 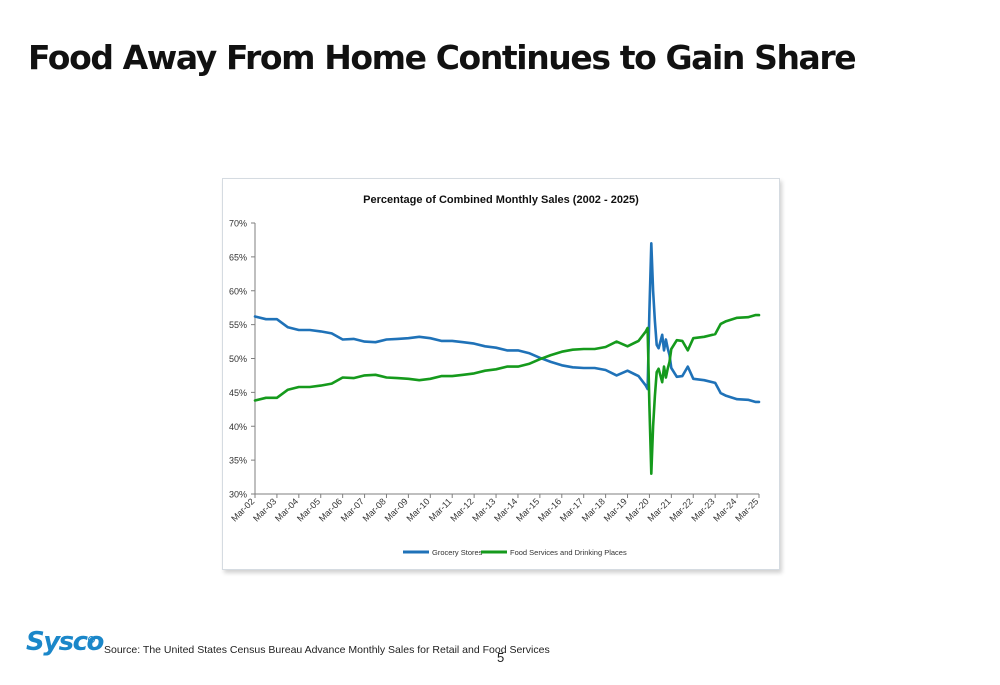 What do you see at coordinates (568, 552) in the screenshot?
I see `legend-label: Food Services and Drinking Places` at bounding box center [568, 552].